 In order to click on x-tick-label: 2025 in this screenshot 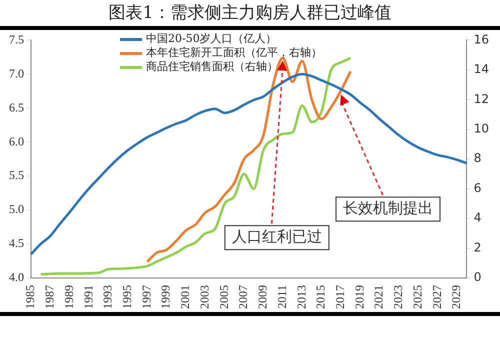, I will do `click(417, 297)`.